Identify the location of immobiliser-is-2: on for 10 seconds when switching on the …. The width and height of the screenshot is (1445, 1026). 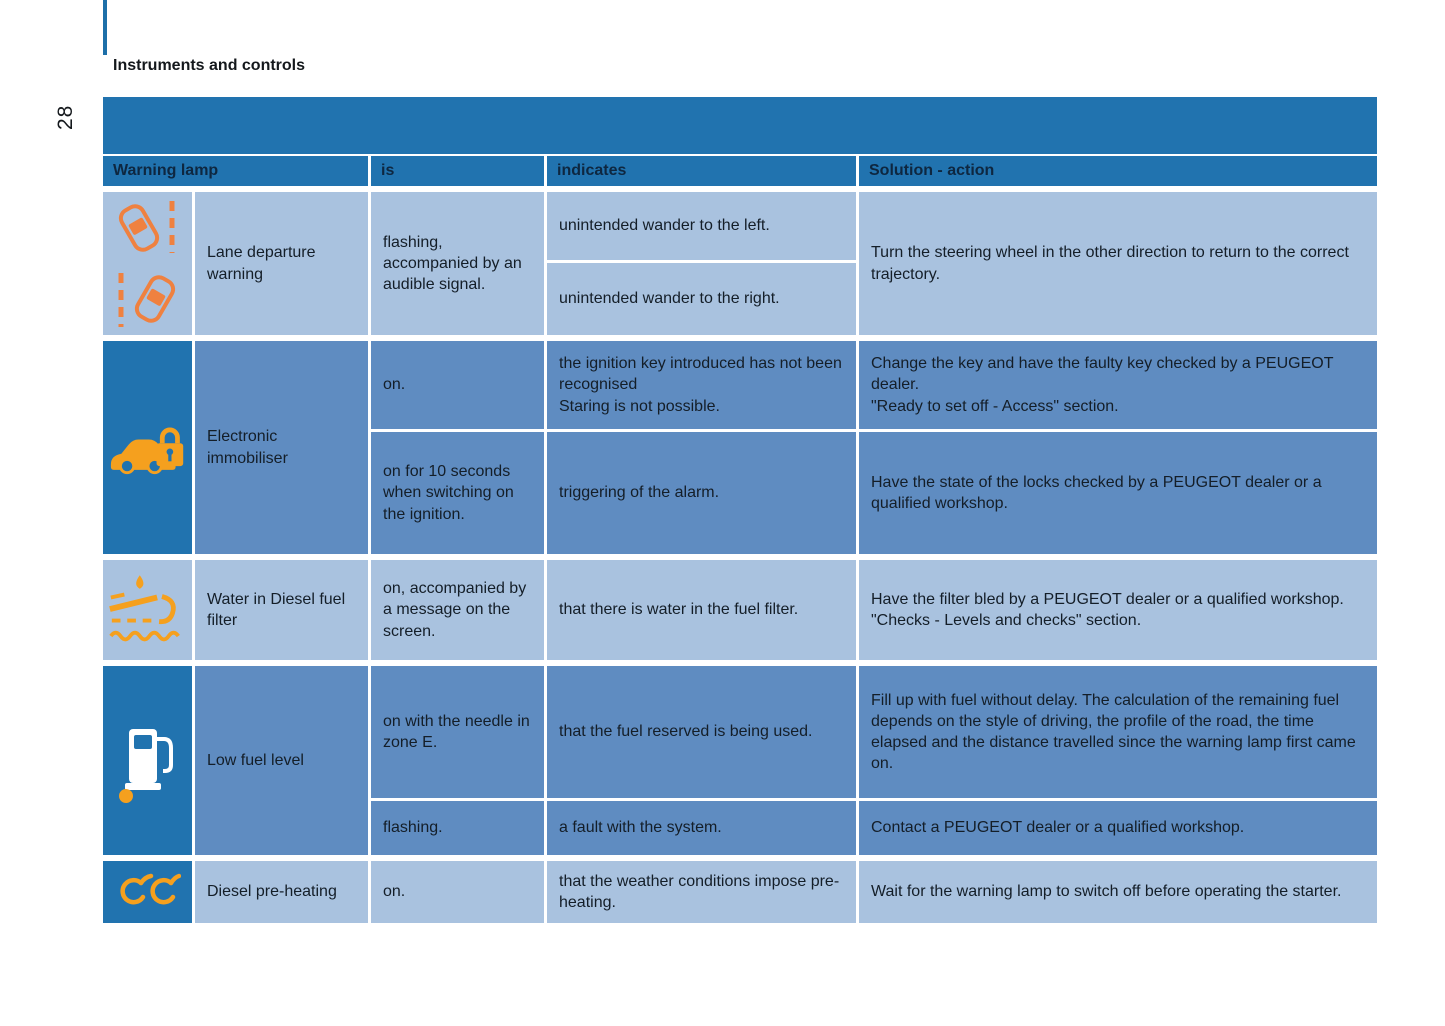
(457, 493).